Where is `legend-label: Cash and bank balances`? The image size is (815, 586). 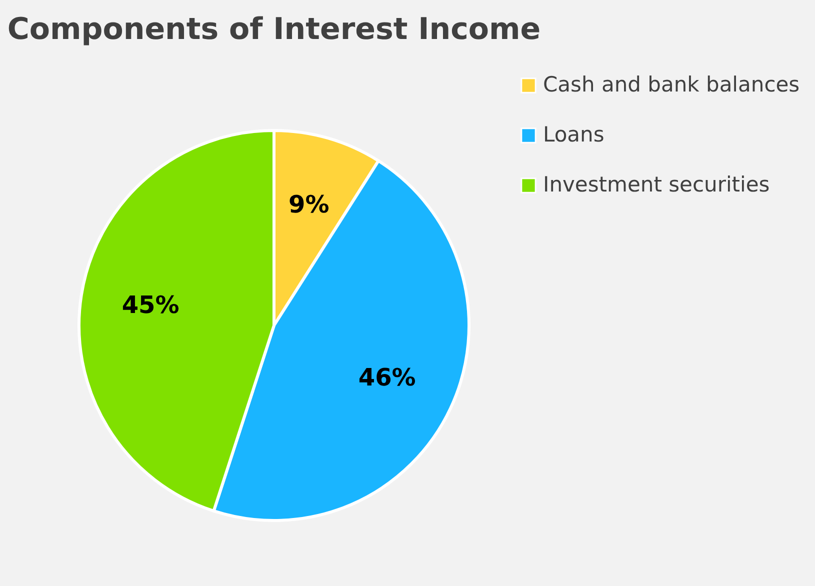
legend-label: Cash and bank balances is located at coordinates (671, 84).